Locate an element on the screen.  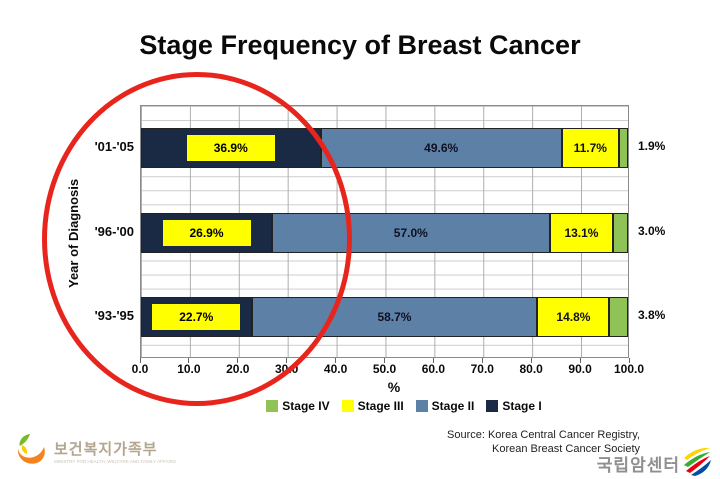
value-label: 57.0% is located at coordinates (410, 232).